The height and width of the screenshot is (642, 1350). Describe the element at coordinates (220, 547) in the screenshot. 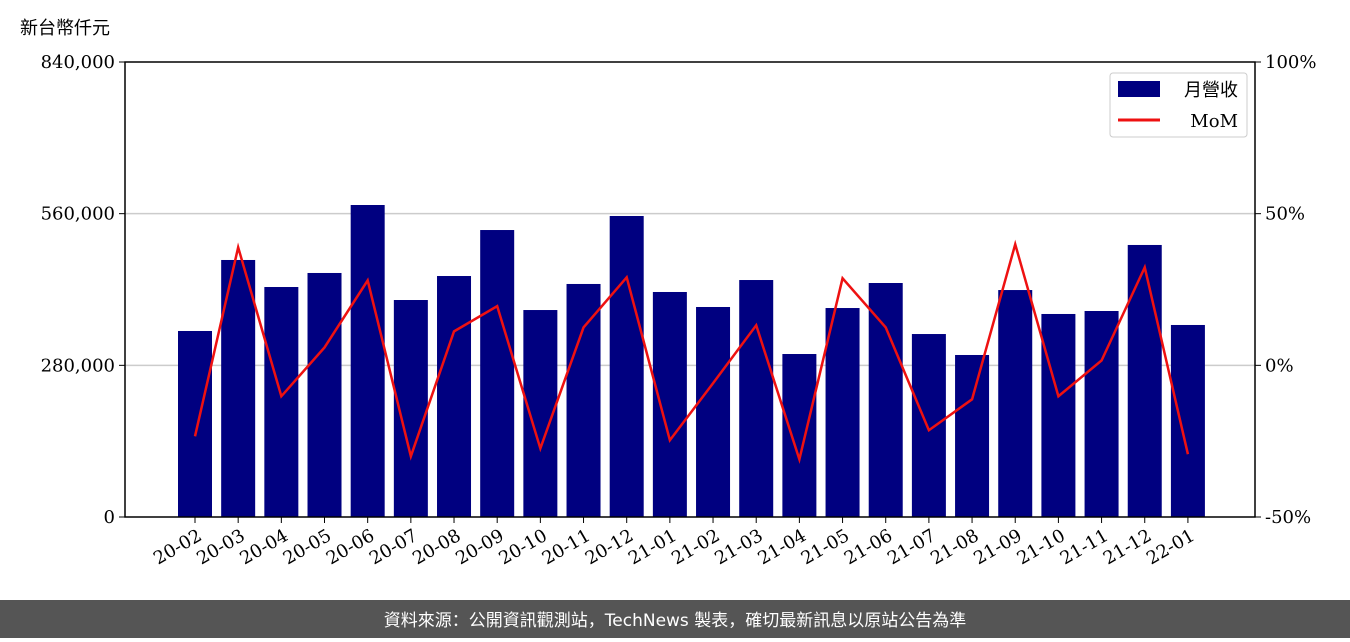

I see `x-tick-label: 20-03` at that location.